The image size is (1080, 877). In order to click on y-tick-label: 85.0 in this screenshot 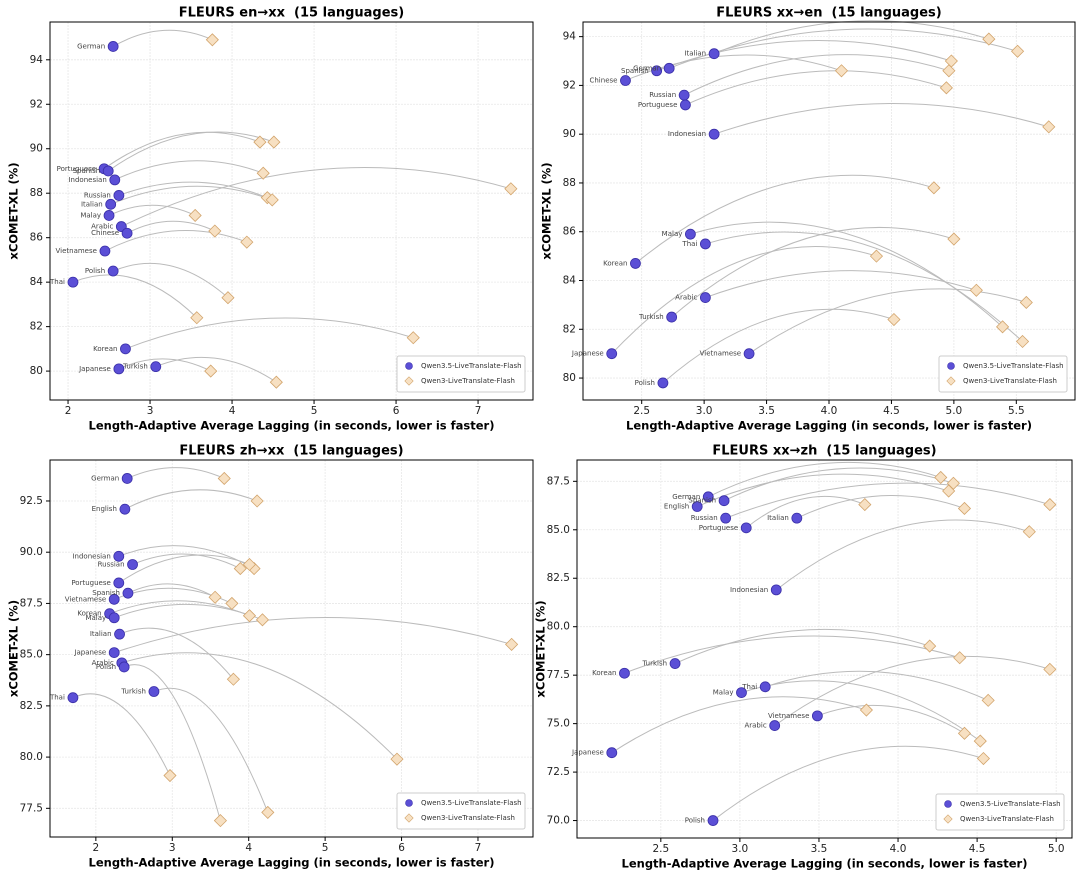, I will do `click(31, 655)`.